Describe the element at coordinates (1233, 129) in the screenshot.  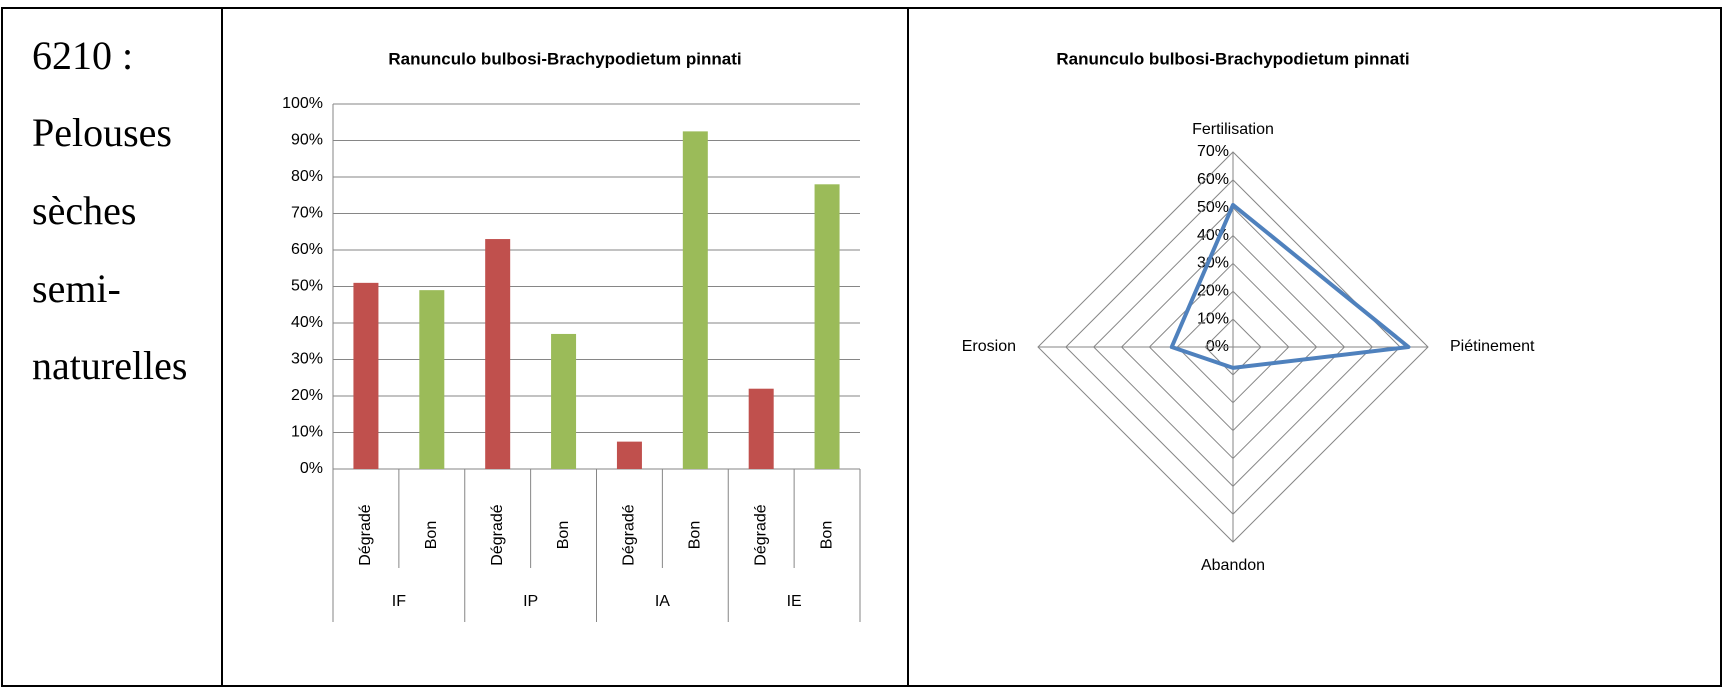
I see `axis-label: Fertilisation` at that location.